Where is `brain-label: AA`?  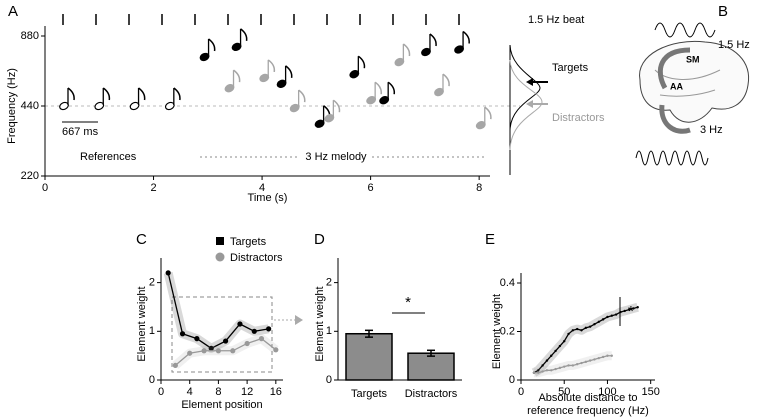 brain-label: AA is located at coordinates (676, 86).